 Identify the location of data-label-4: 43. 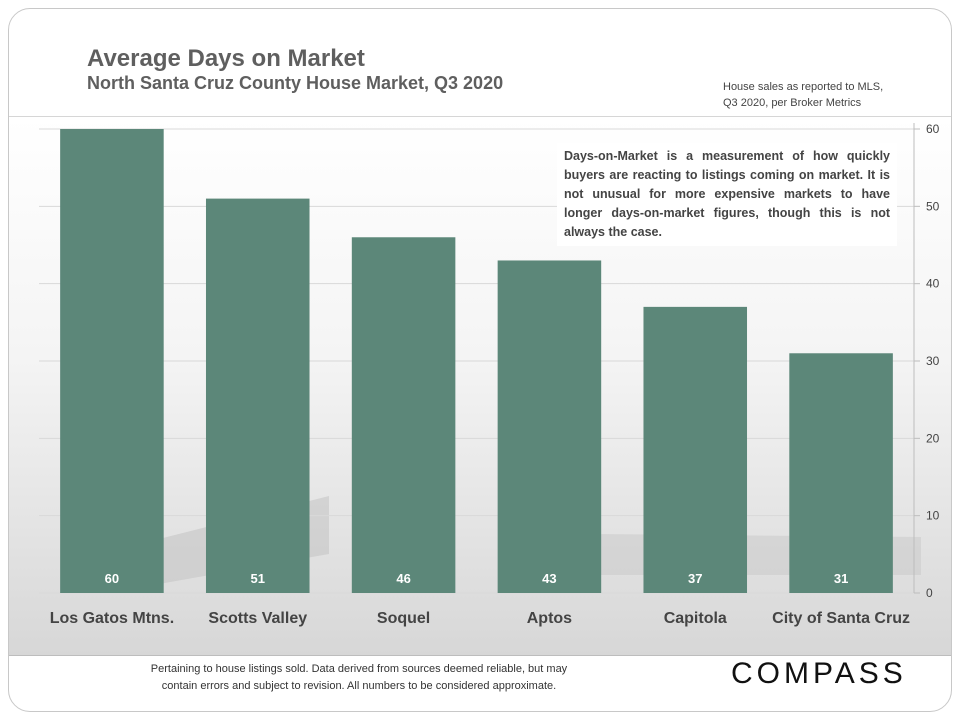
(549, 578).